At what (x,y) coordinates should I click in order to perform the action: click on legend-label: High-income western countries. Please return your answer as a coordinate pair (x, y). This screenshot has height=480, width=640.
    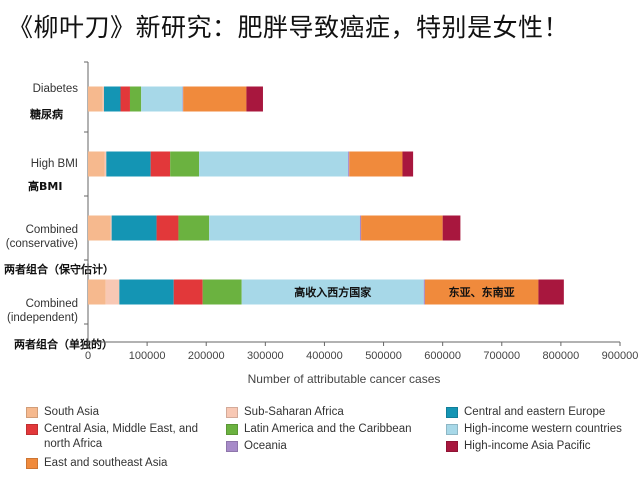
    Looking at the image, I should click on (543, 429).